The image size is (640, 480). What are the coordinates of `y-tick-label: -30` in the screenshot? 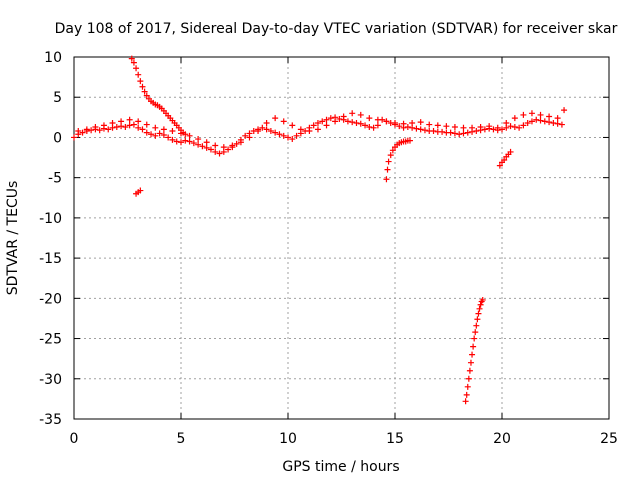 It's located at (50, 380).